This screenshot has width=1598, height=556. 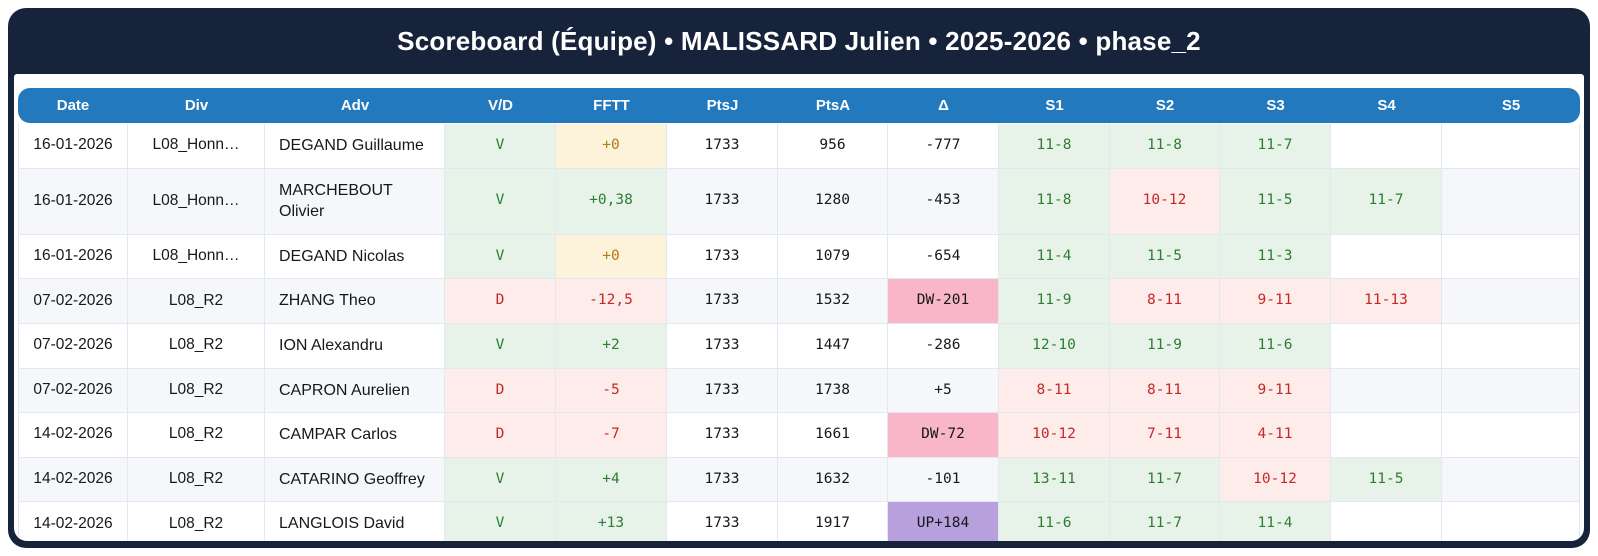 What do you see at coordinates (1275, 201) in the screenshot?
I see `cell-set-3: 11-5` at bounding box center [1275, 201].